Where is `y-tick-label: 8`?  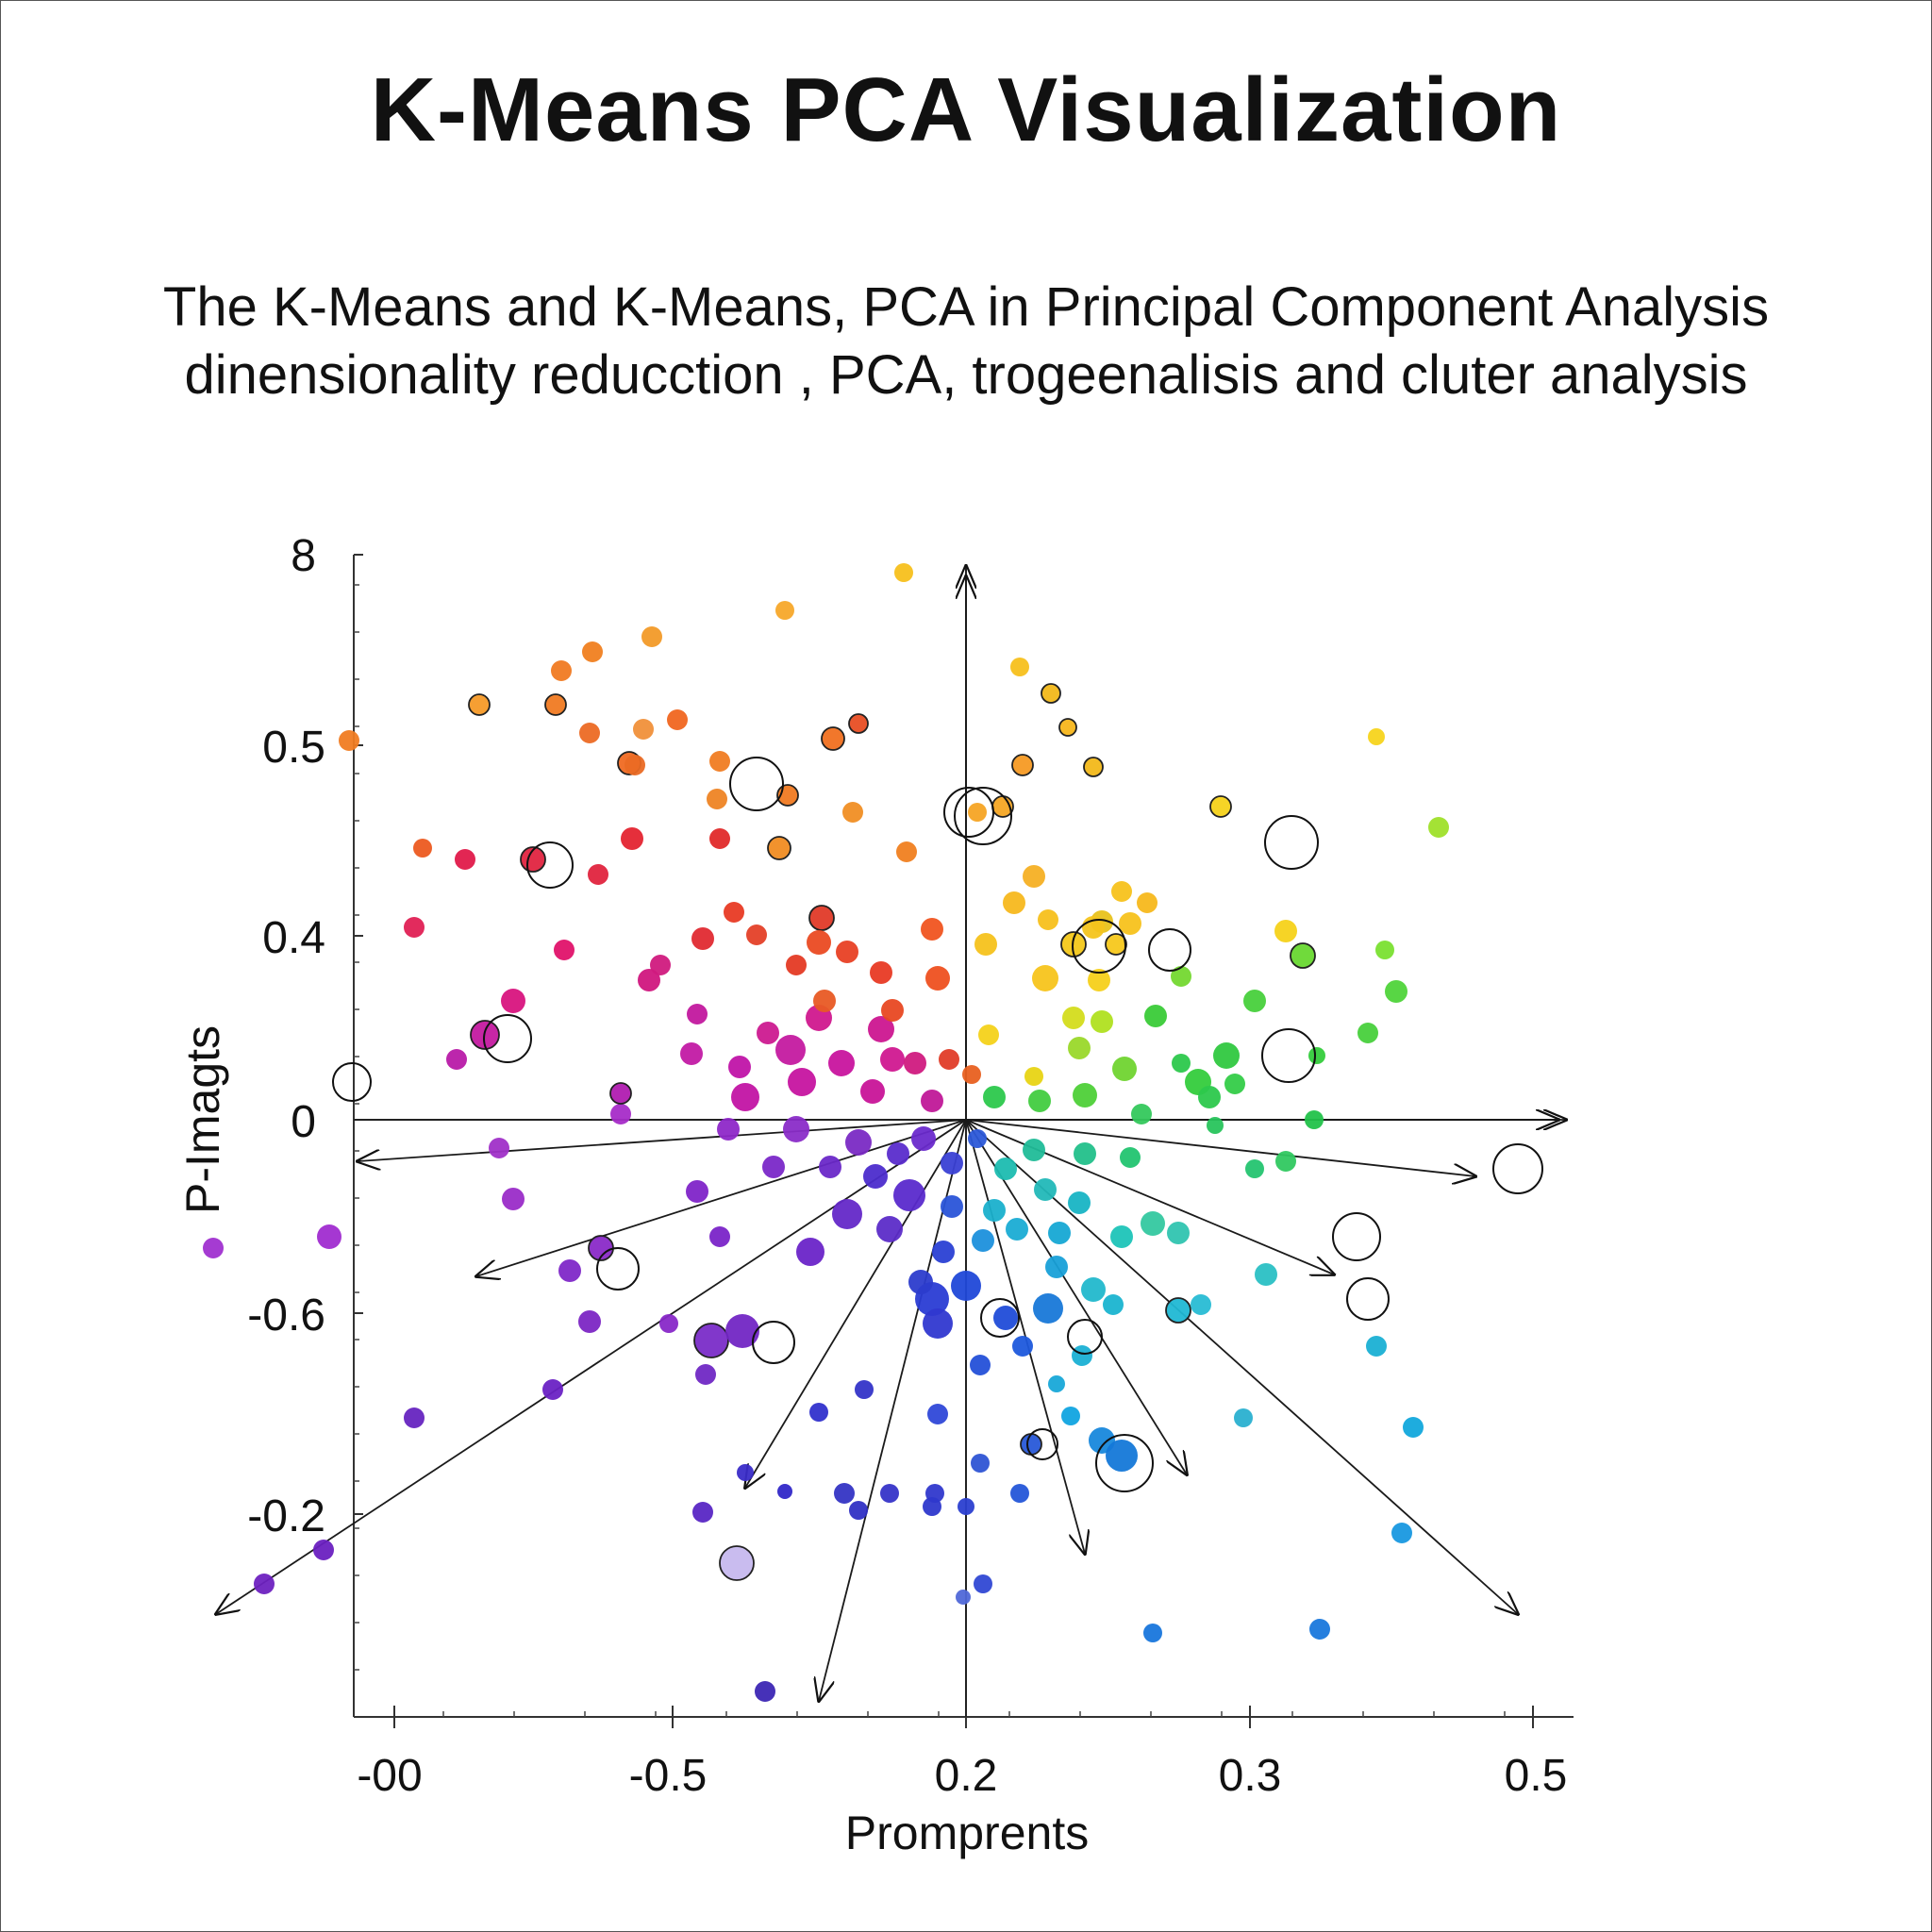
y-tick-label: 8 is located at coordinates (304, 556).